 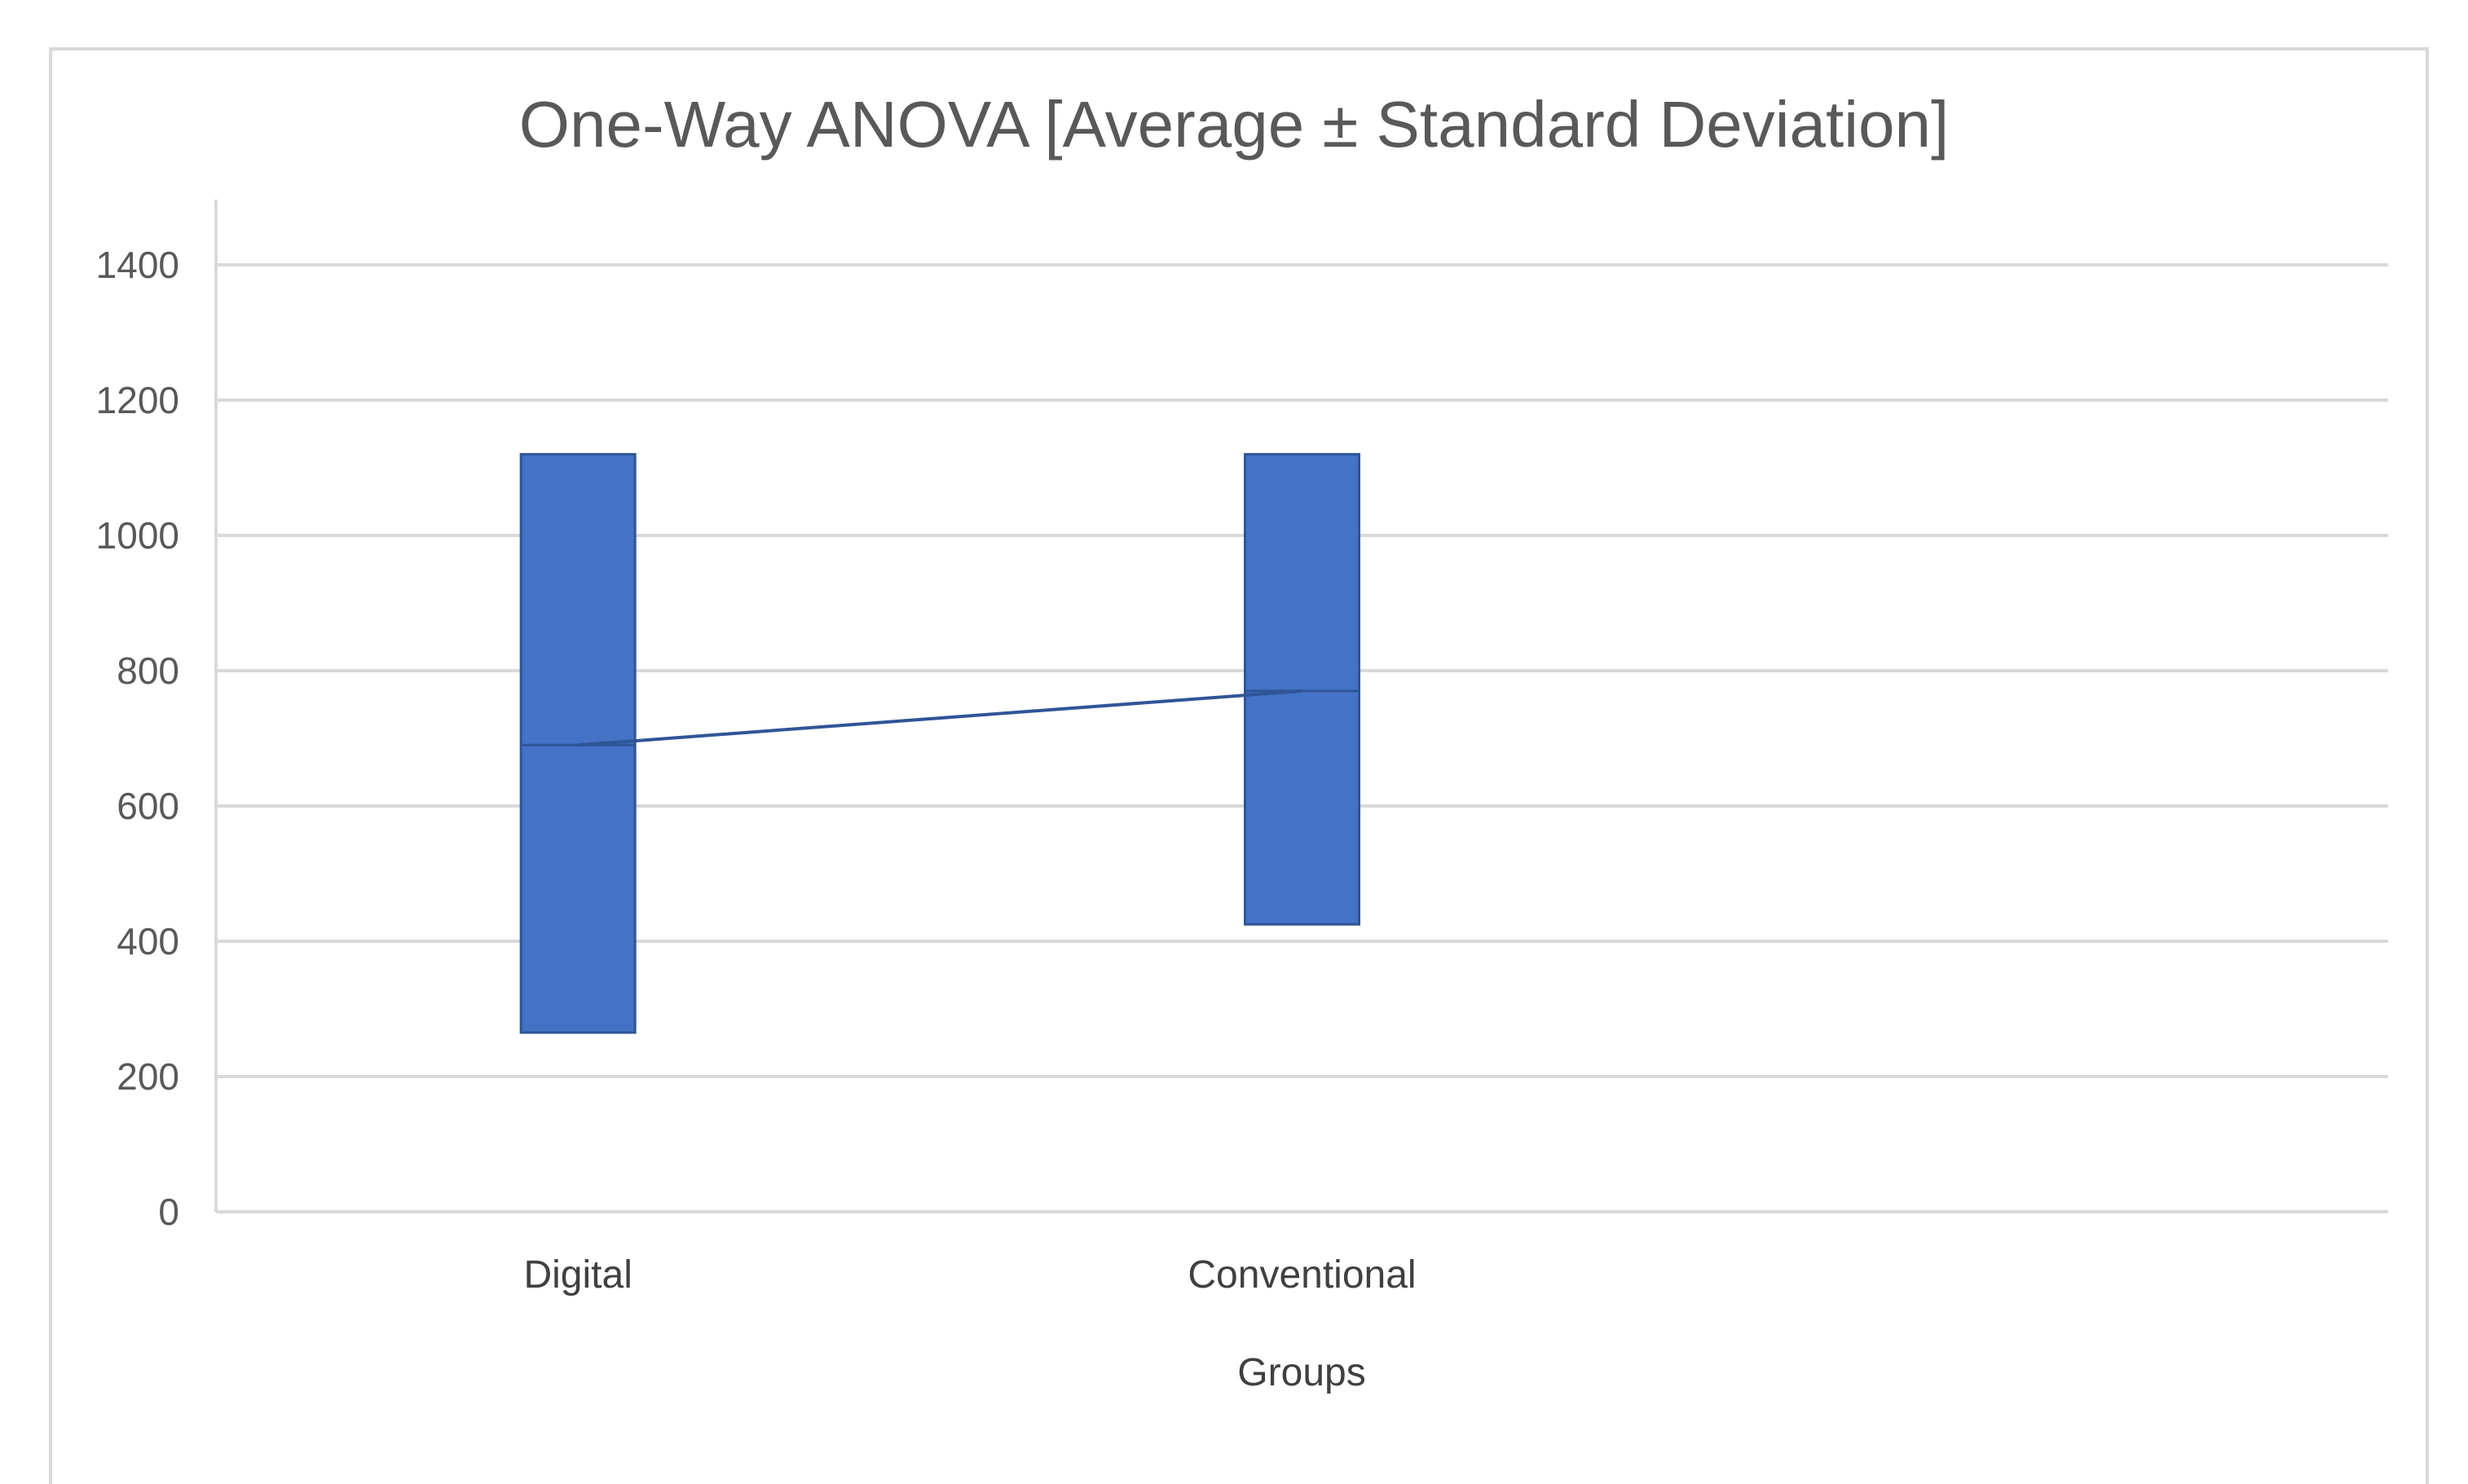 What do you see at coordinates (148, 806) in the screenshot?
I see `y-tick-label-600: 600` at bounding box center [148, 806].